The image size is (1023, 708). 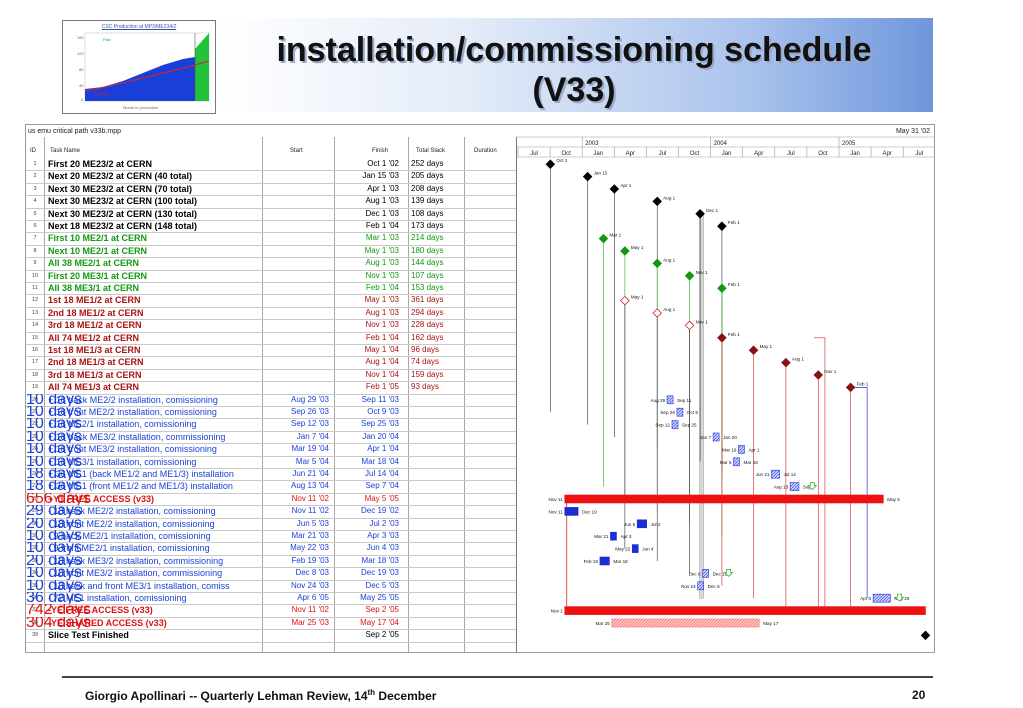 What do you see at coordinates (382, 635) in the screenshot?
I see `task-finish: Sep 2 '05` at bounding box center [382, 635].